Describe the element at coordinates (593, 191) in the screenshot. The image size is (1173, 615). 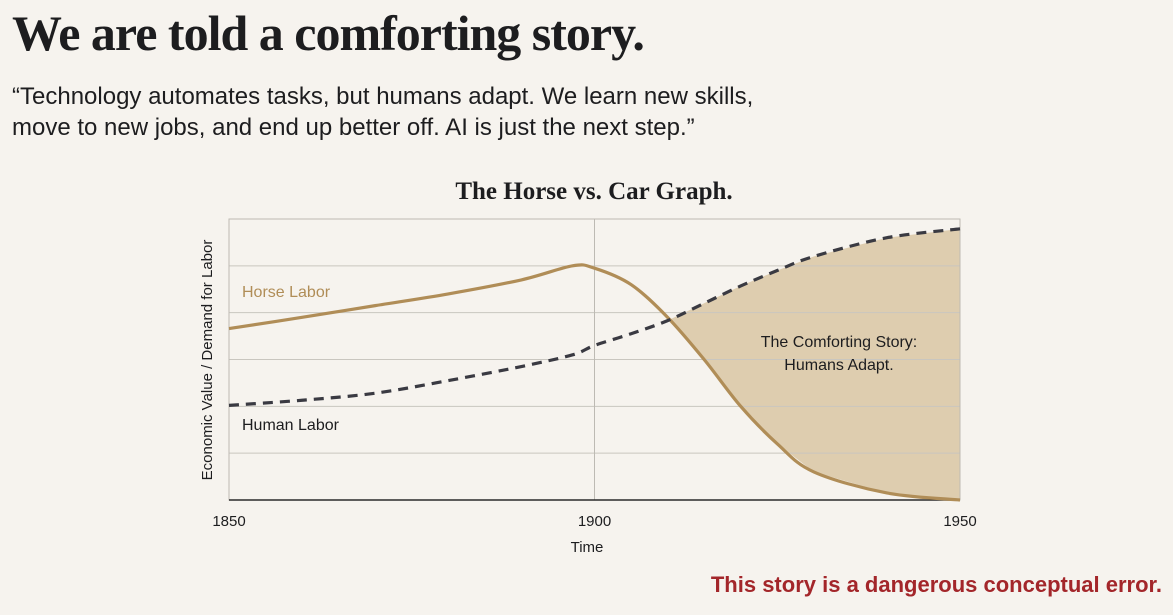
I see `chart-title: The Horse vs. Car Graph.` at that location.